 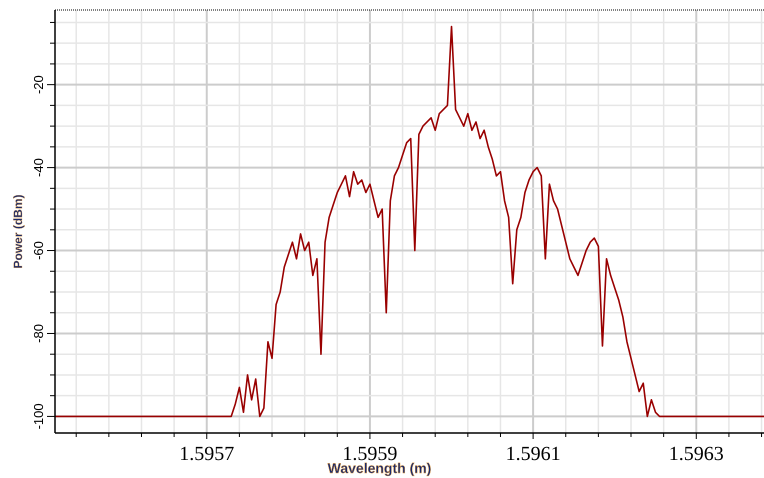 I want to click on x-tick-label: 1.5957, so click(x=206, y=454).